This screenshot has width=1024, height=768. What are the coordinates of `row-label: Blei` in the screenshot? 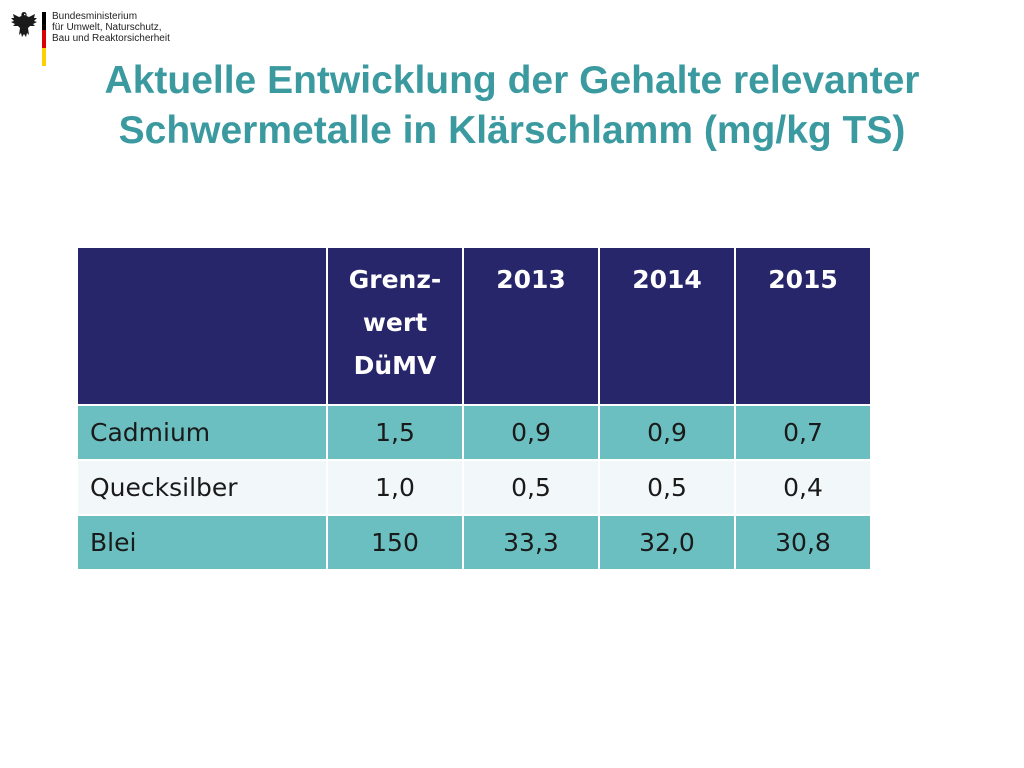 It's located at (202, 542).